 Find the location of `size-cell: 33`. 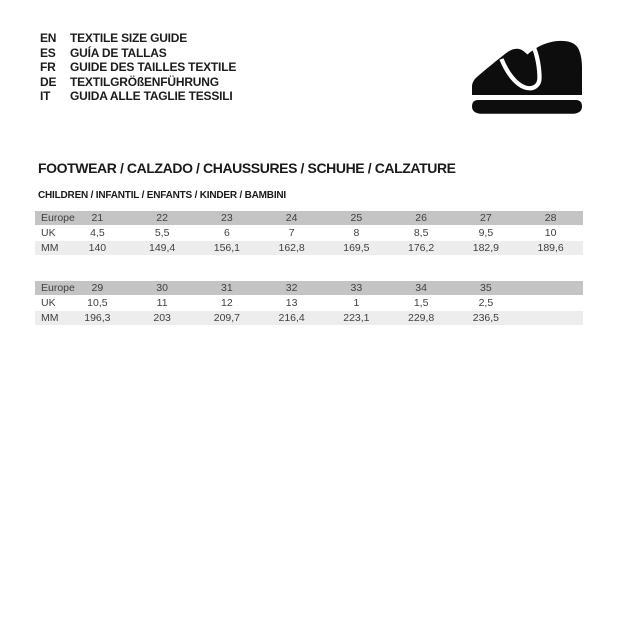

size-cell: 33 is located at coordinates (356, 288).